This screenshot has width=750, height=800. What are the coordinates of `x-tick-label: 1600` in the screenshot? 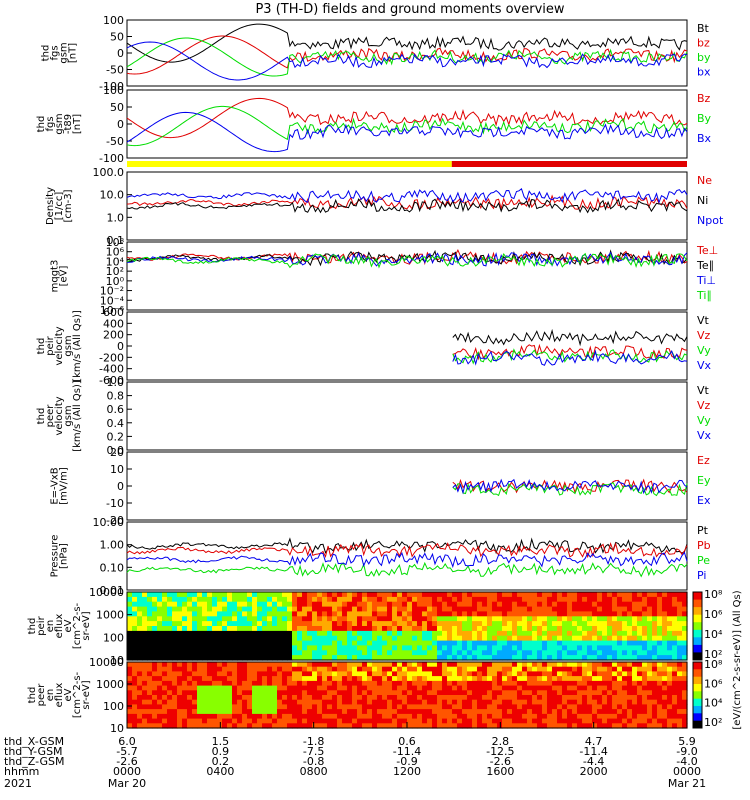 It's located at (500, 771).